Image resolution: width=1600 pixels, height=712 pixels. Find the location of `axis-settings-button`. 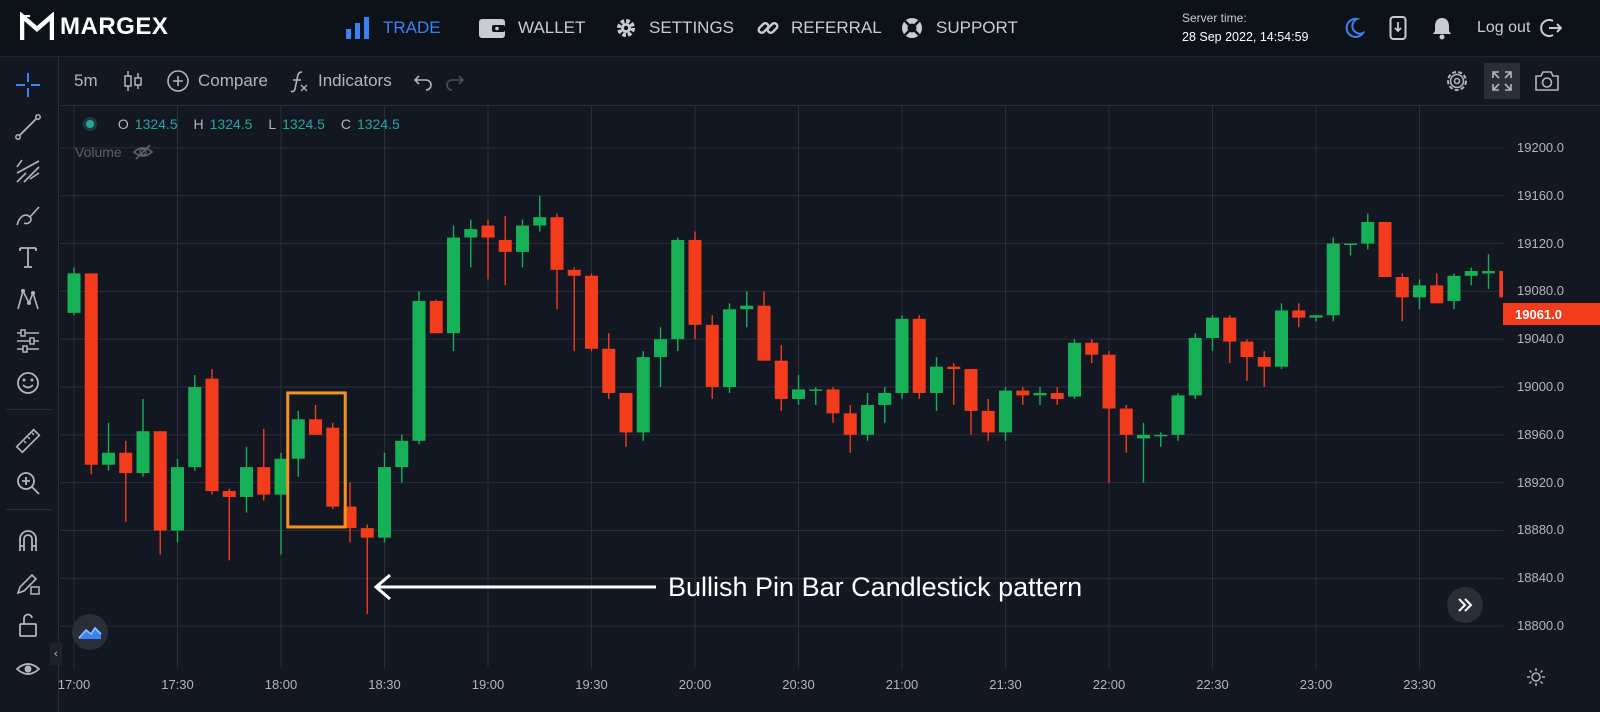

axis-settings-button is located at coordinates (1536, 677).